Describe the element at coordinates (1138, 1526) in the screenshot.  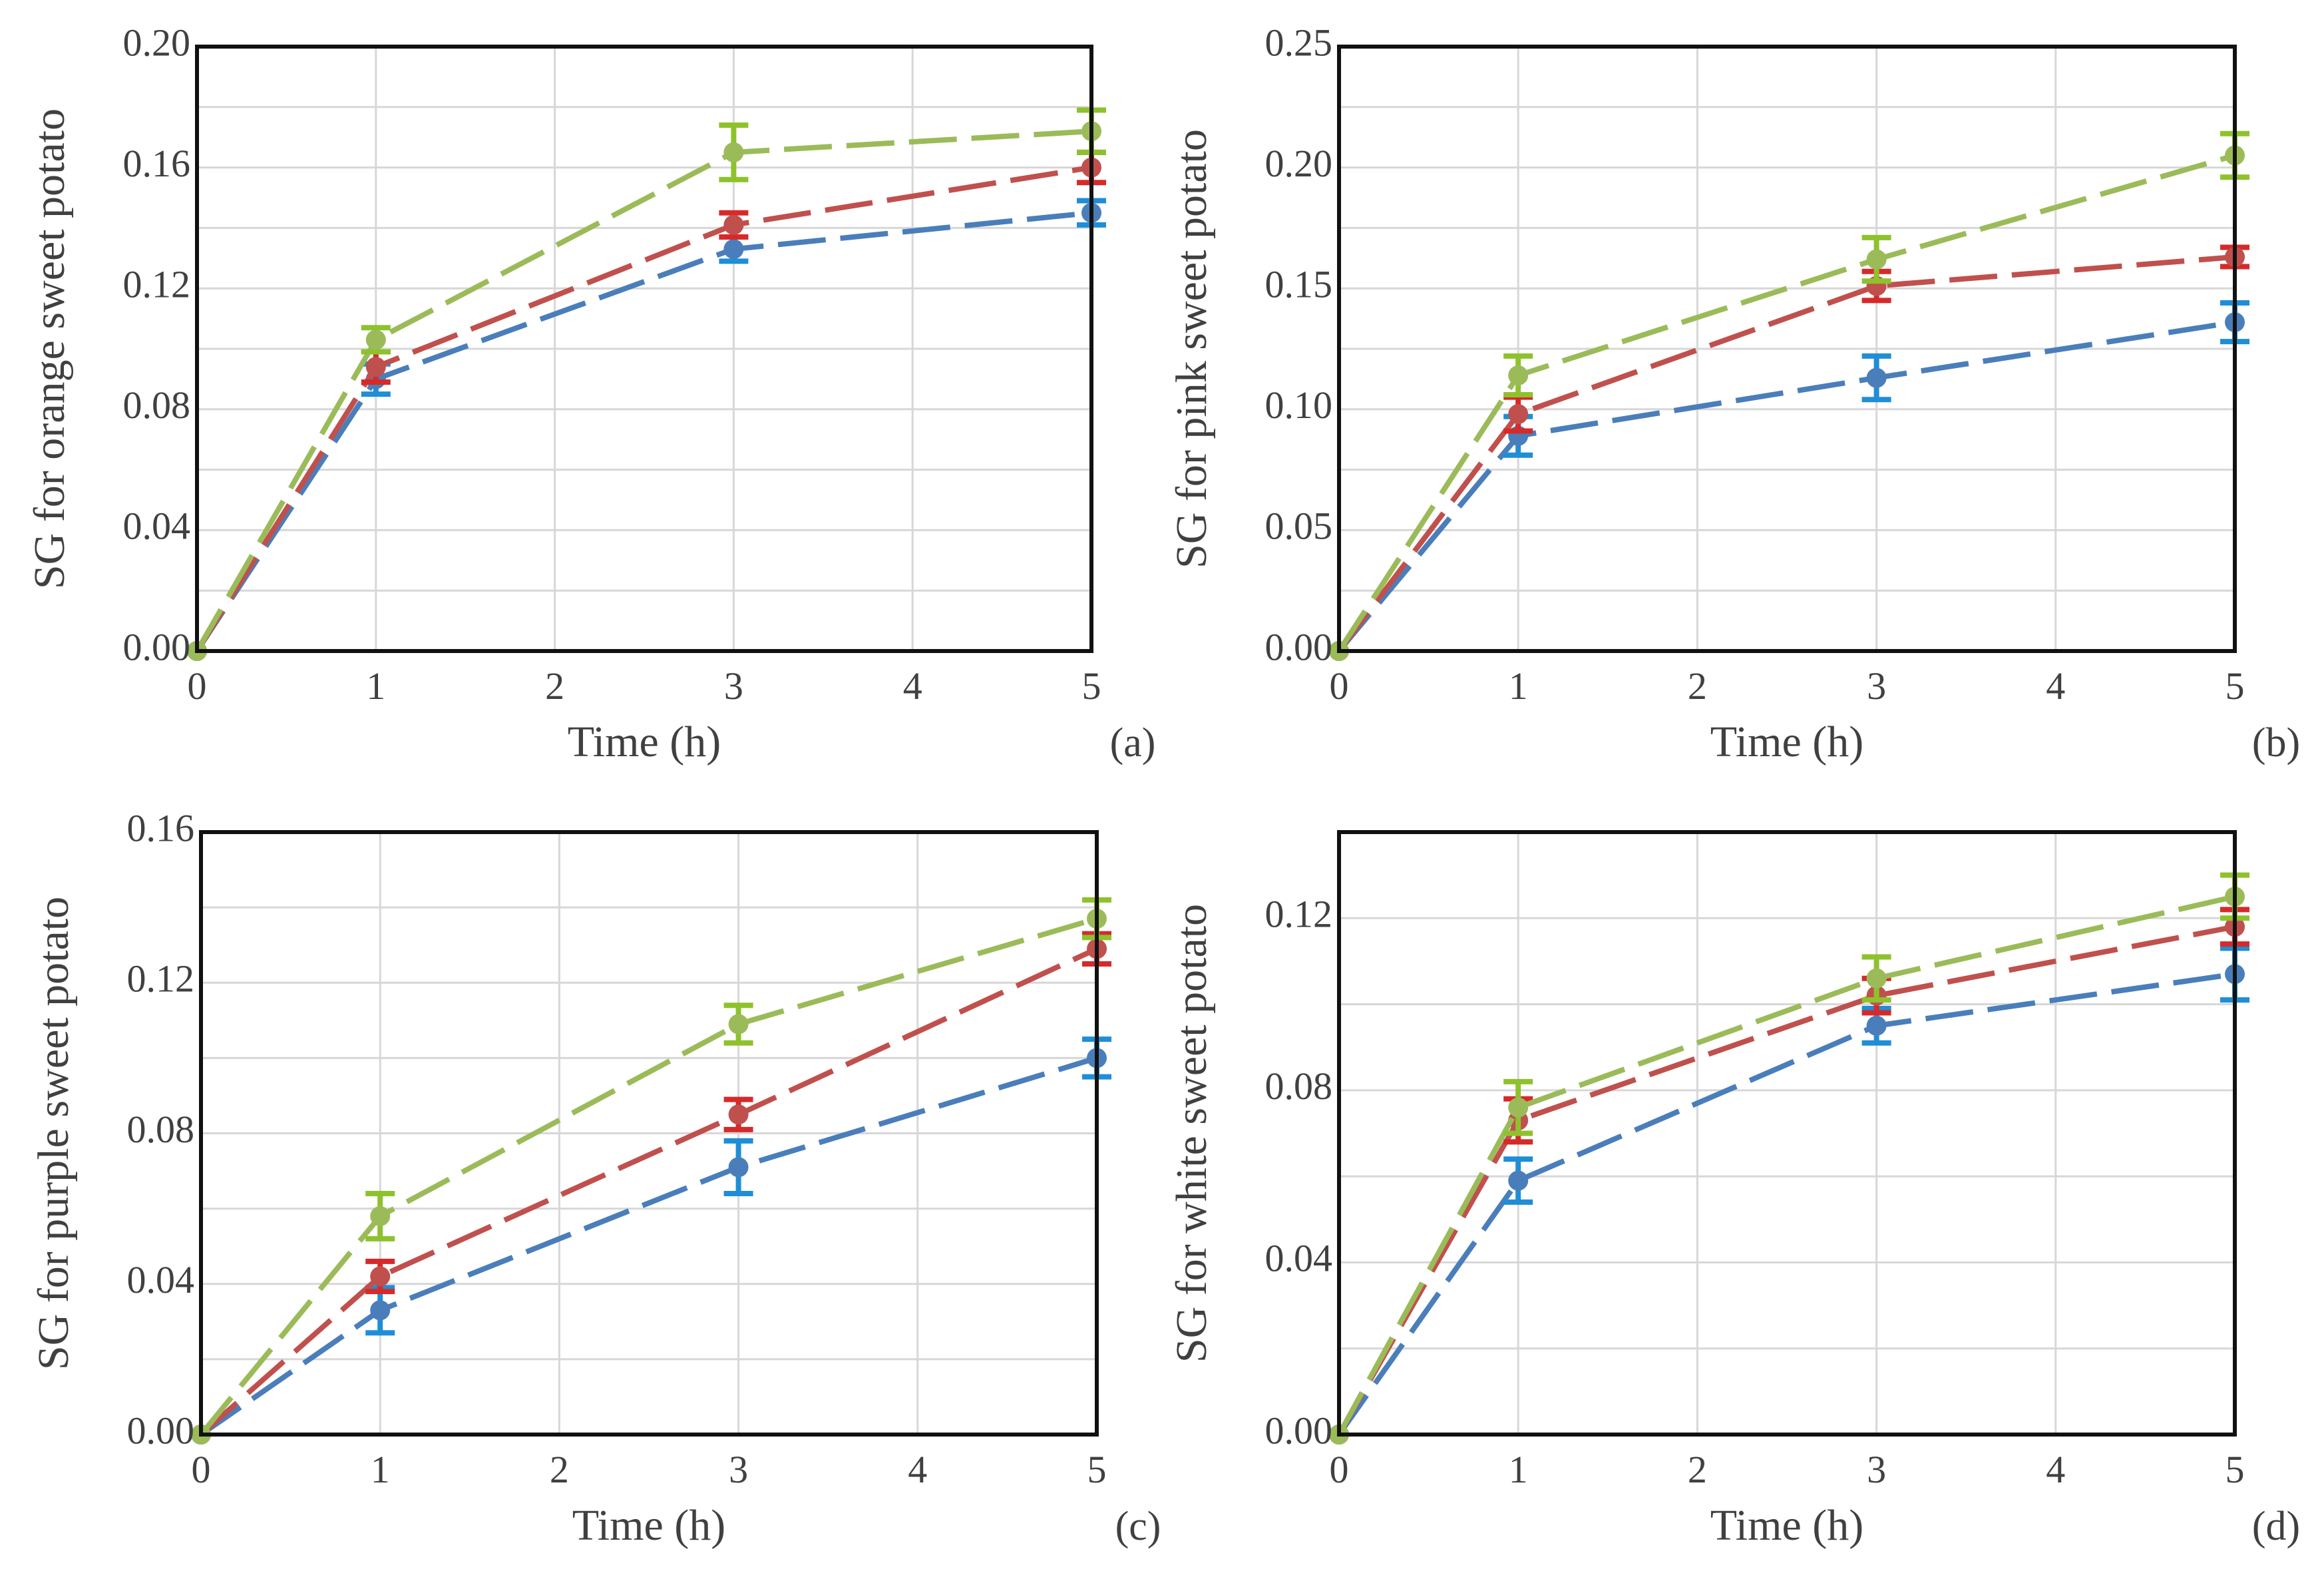
I see `panel-label: (c)` at that location.